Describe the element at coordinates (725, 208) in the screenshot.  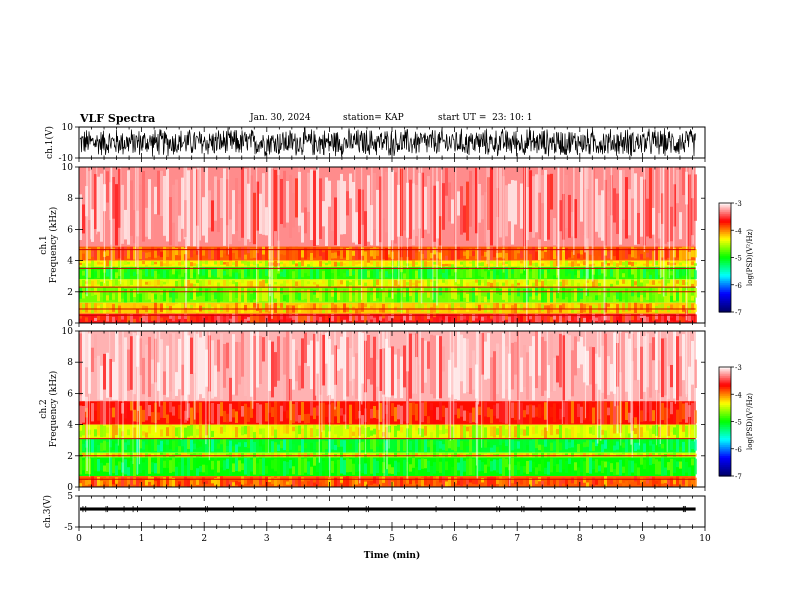
I see `ch1-spectrogram-colorbar-swatch` at that location.